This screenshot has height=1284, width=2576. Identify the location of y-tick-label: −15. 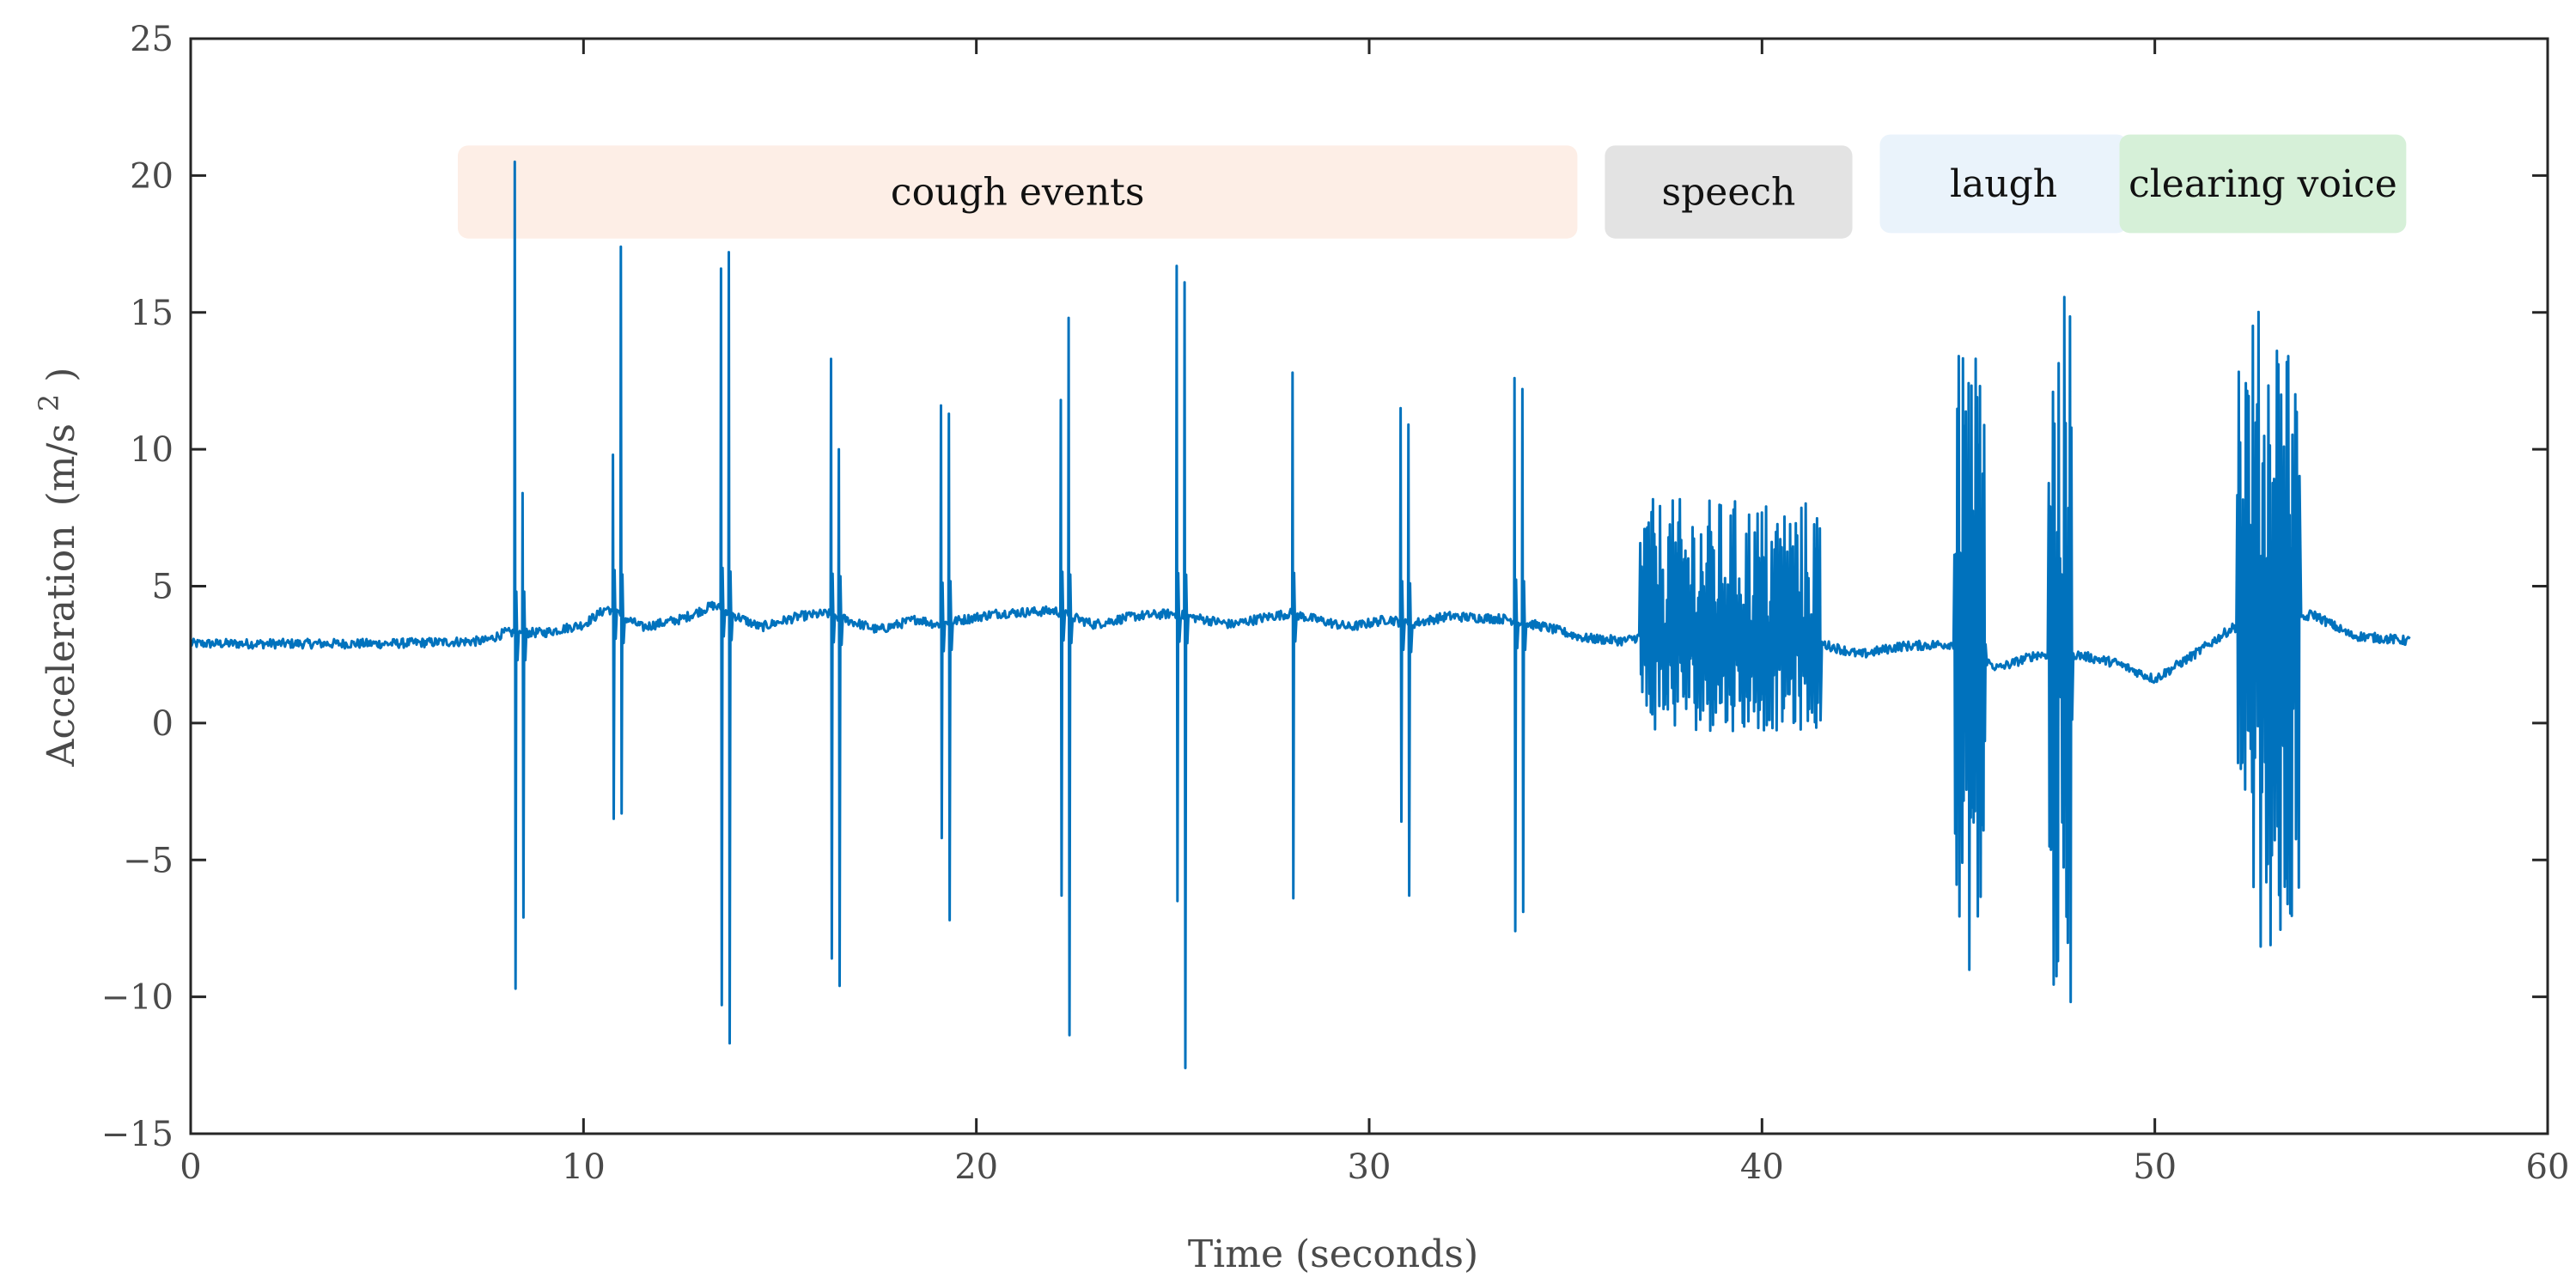
(137, 1134).